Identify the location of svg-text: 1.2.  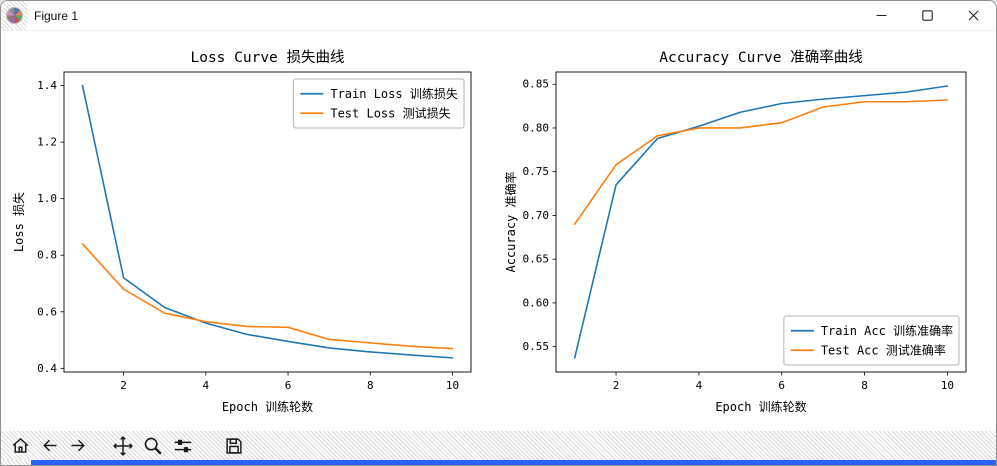
(47, 142).